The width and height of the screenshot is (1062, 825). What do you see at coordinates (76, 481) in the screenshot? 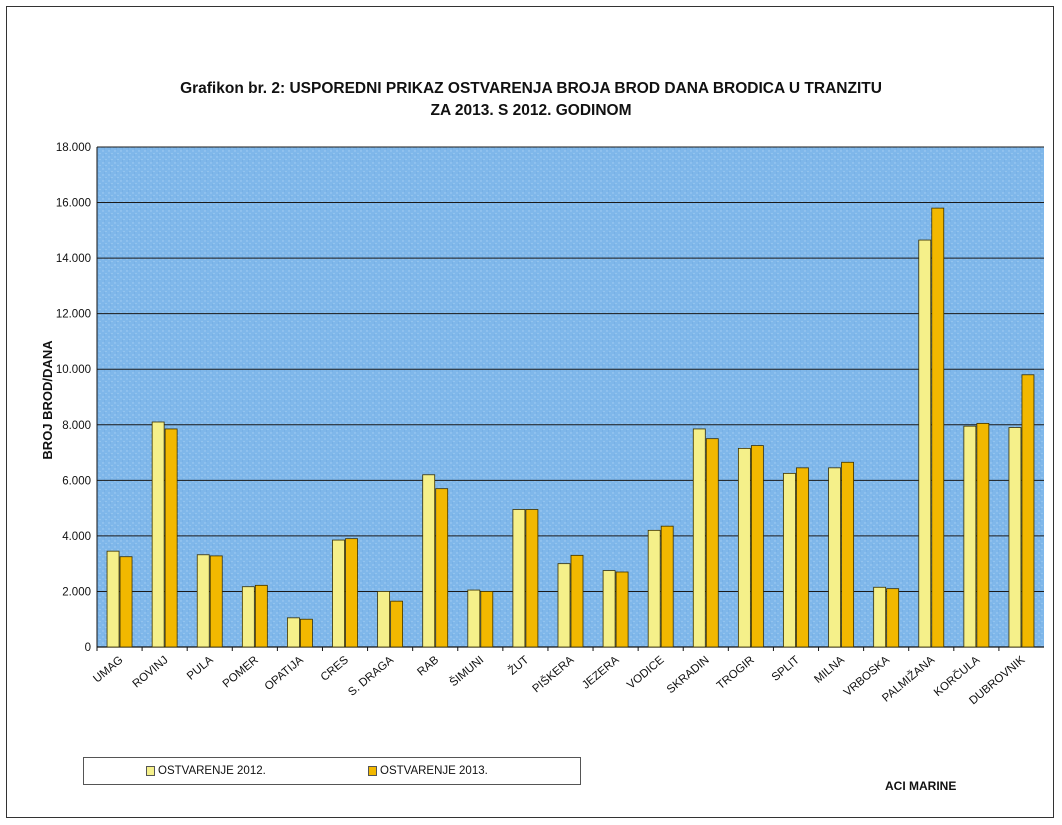
I see `y-tick-label: 6.000` at bounding box center [76, 481].